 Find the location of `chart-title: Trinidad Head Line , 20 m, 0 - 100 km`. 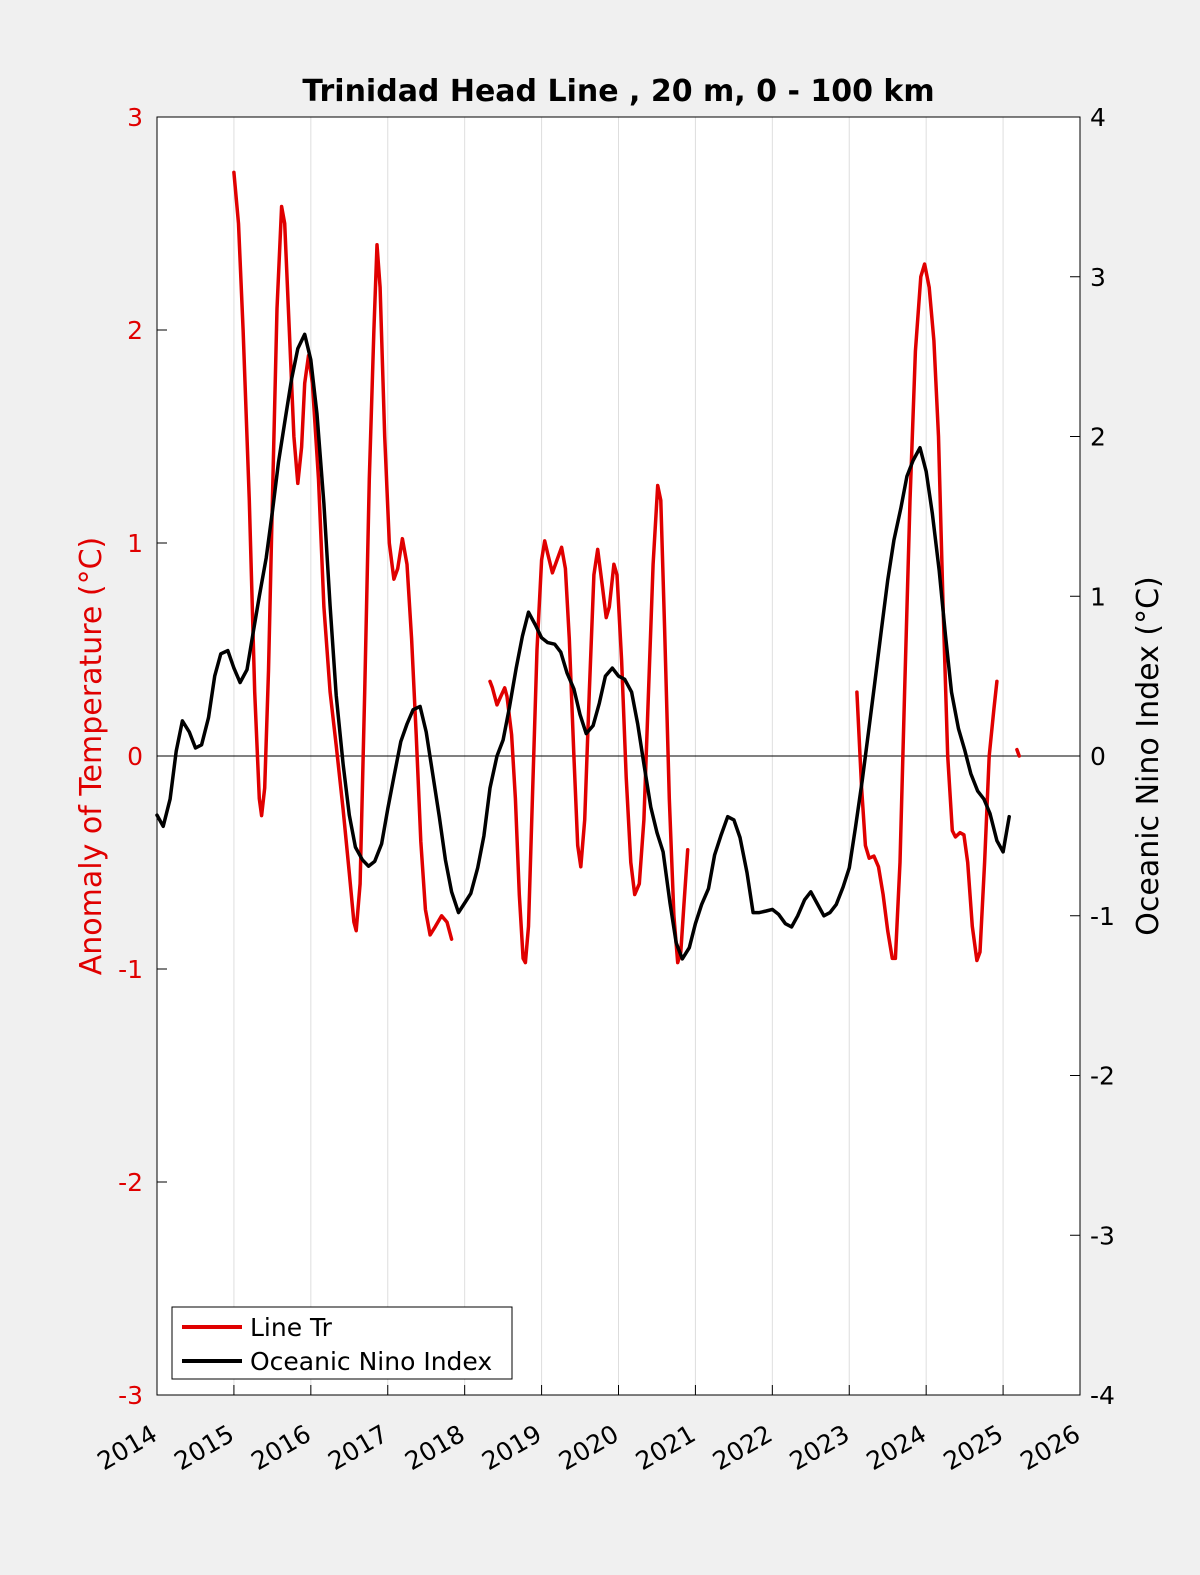

chart-title: Trinidad Head Line , 20 m, 0 - 100 km is located at coordinates (618, 91).